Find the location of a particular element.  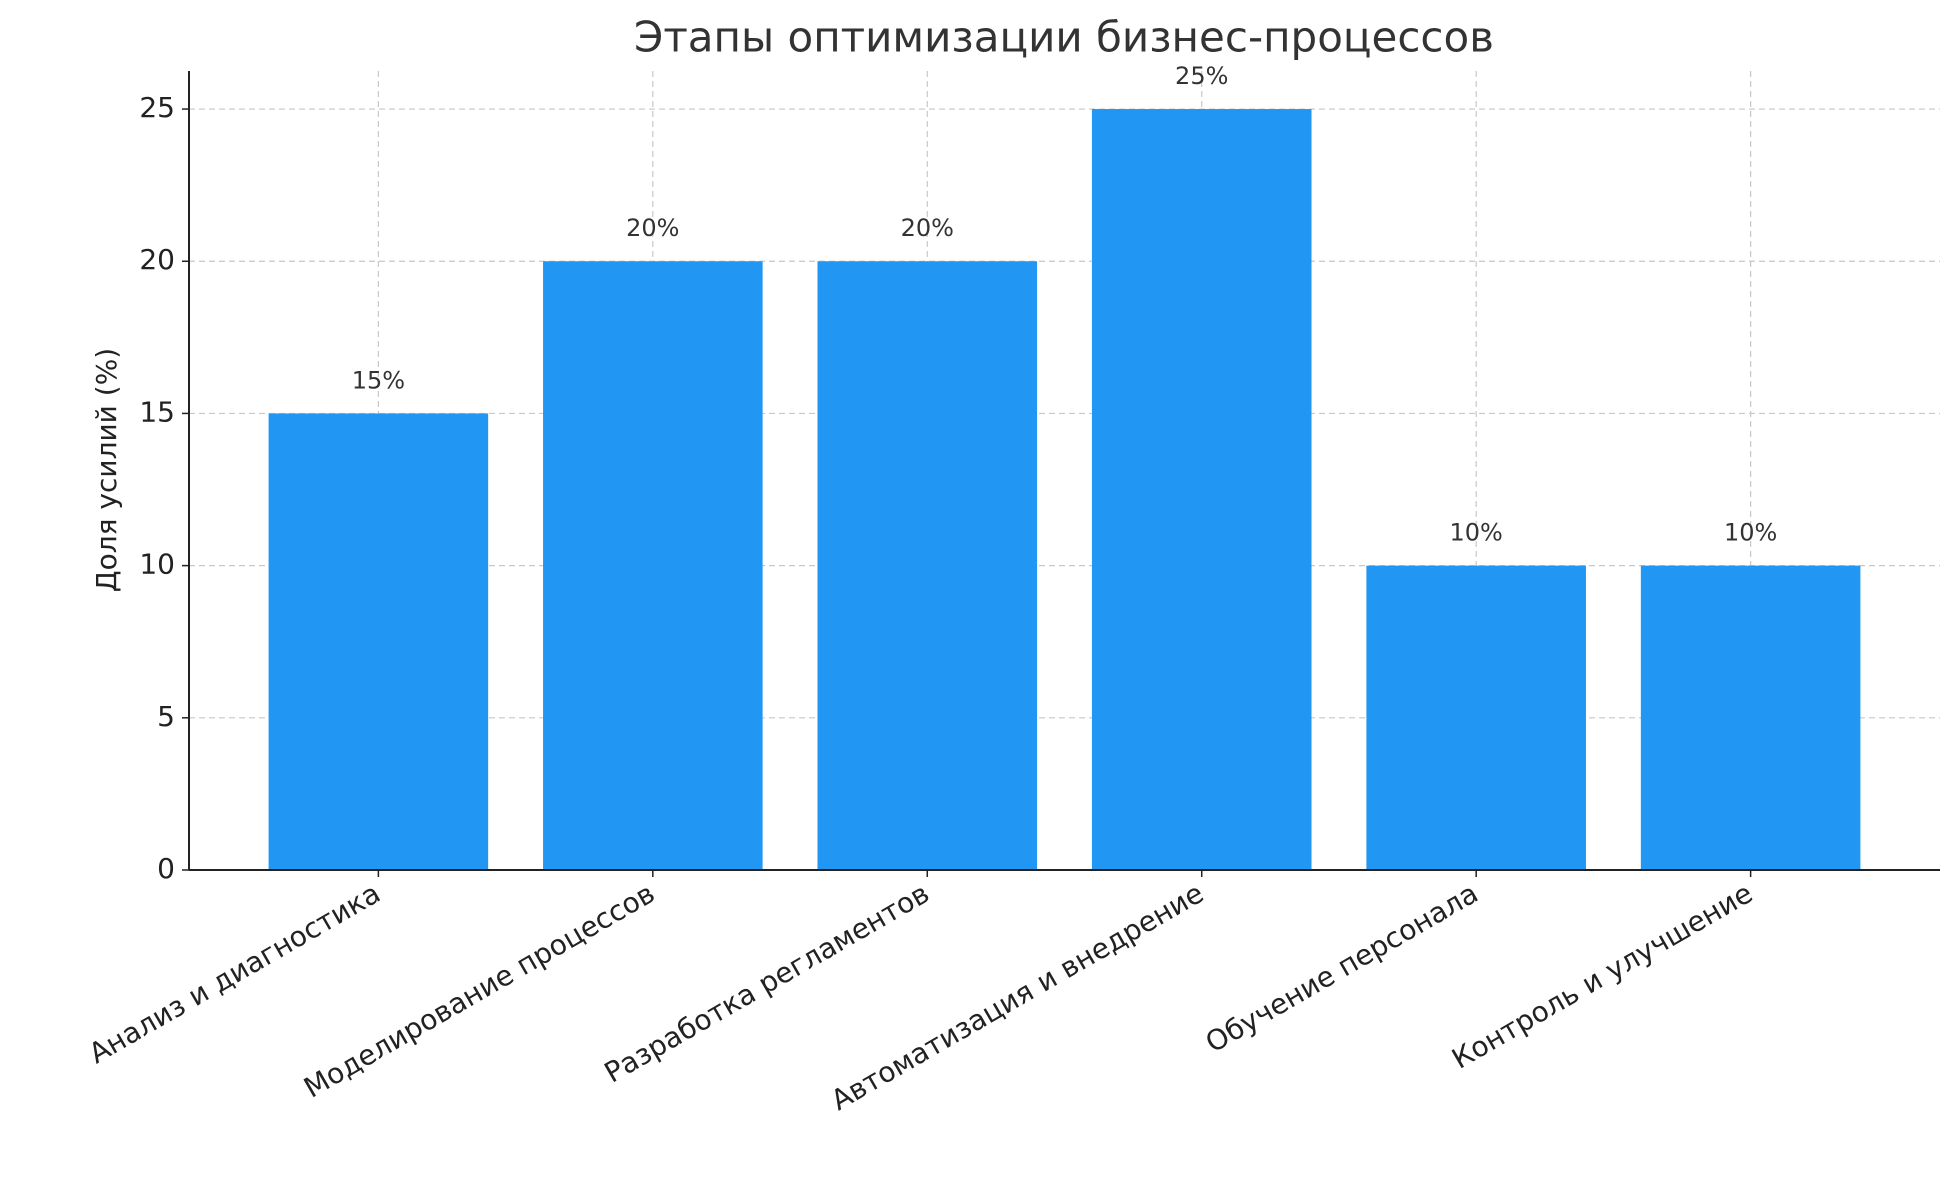

y-tick-label: 25 is located at coordinates (157, 107).